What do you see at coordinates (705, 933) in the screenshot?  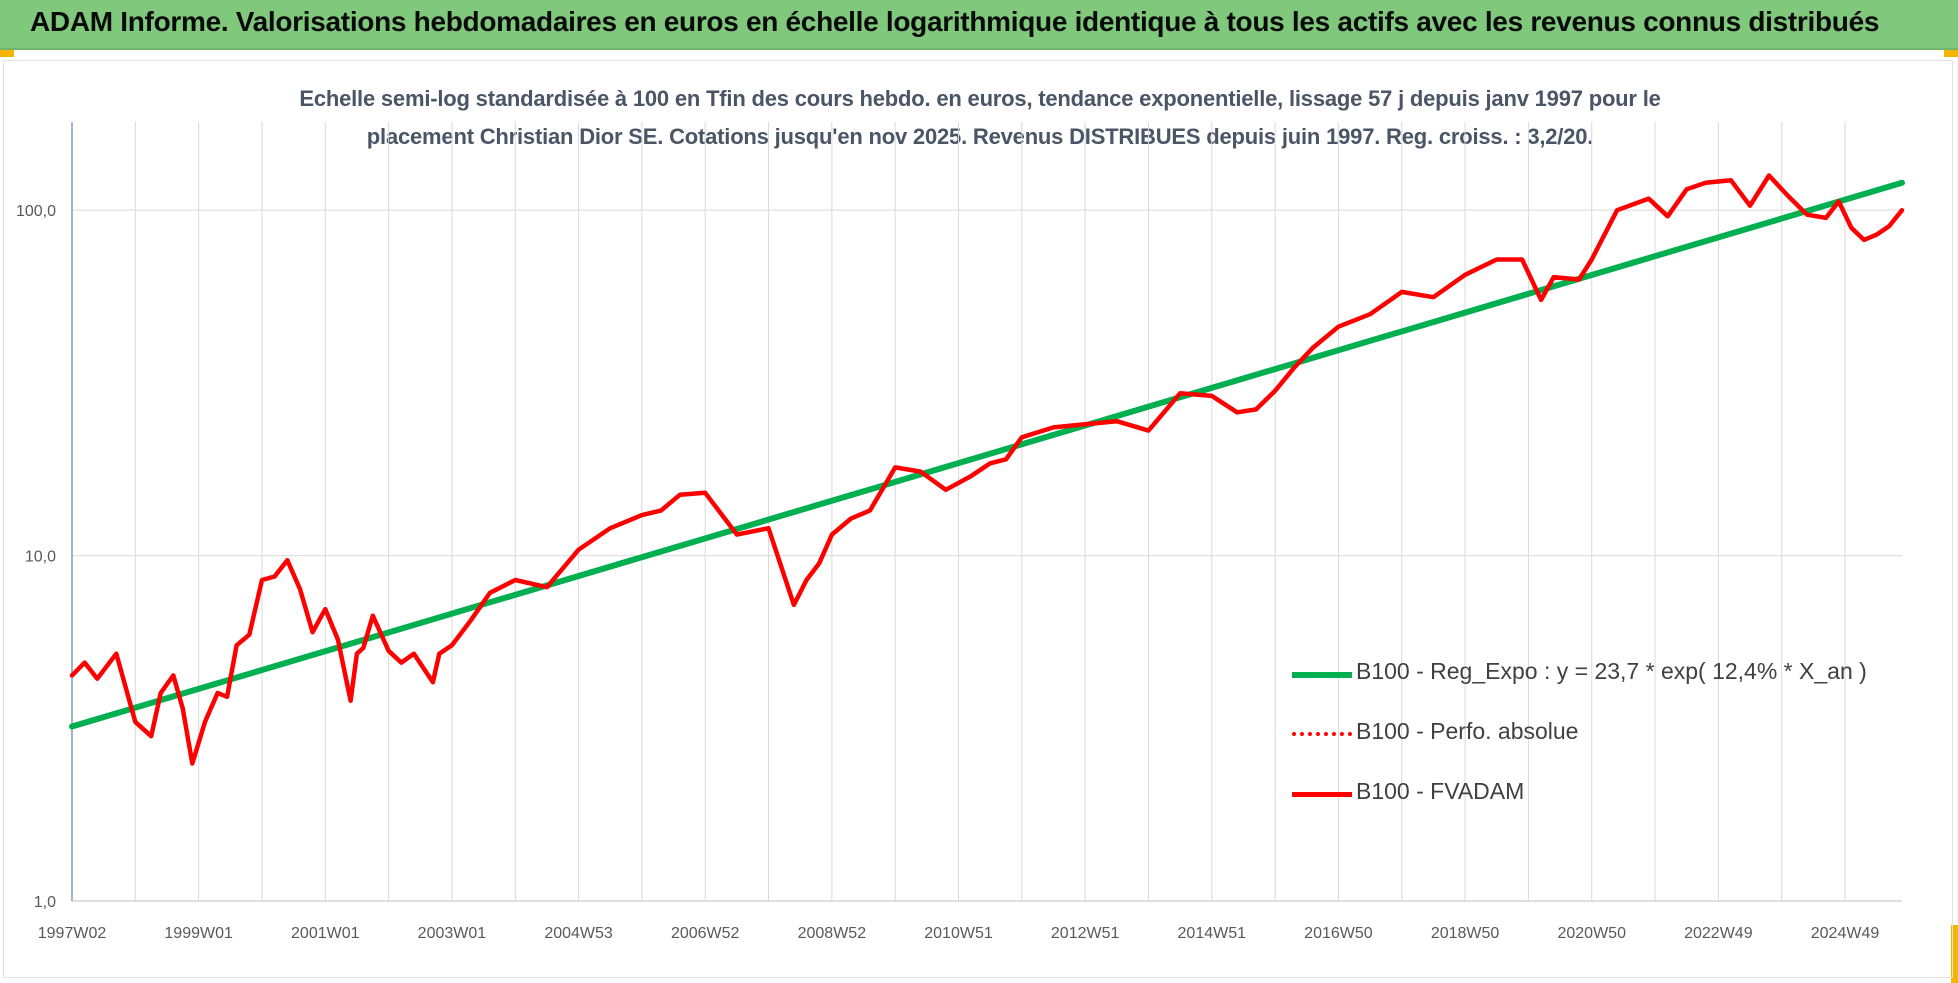 I see `x-tick-label: 2006W52` at bounding box center [705, 933].